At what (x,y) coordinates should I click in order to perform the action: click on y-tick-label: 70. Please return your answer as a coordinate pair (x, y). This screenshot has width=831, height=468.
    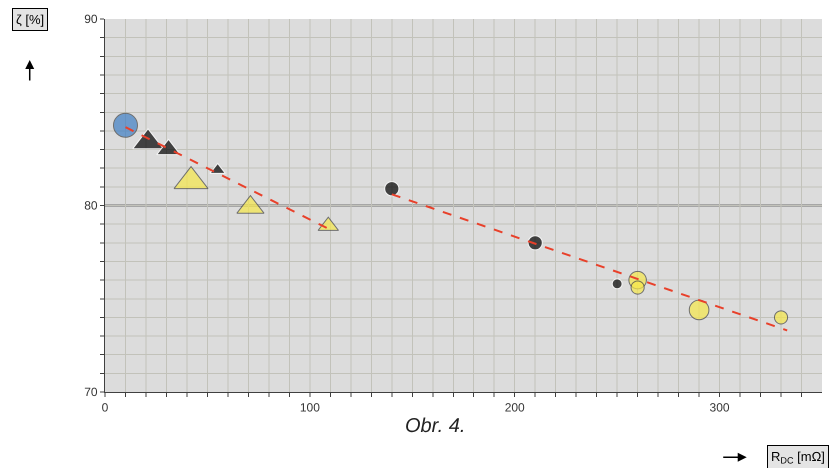
    Looking at the image, I should click on (91, 392).